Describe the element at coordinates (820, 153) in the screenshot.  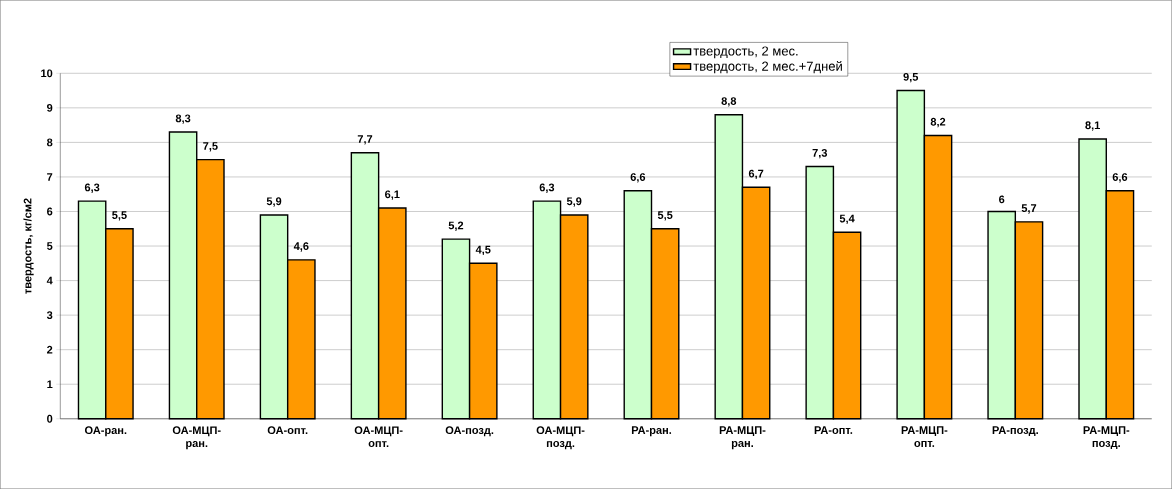
I see `data-label: 7,3` at that location.